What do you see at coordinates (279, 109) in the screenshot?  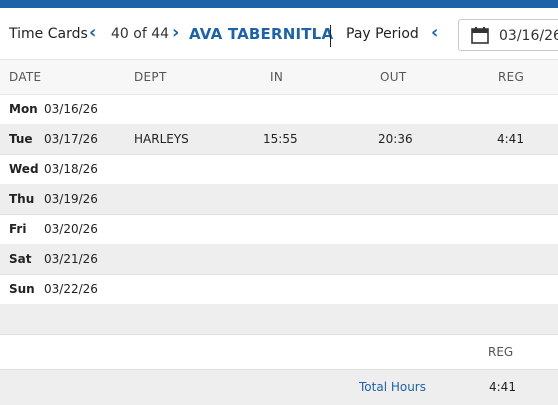 I see `table-row: Mon 03/16/26` at bounding box center [279, 109].